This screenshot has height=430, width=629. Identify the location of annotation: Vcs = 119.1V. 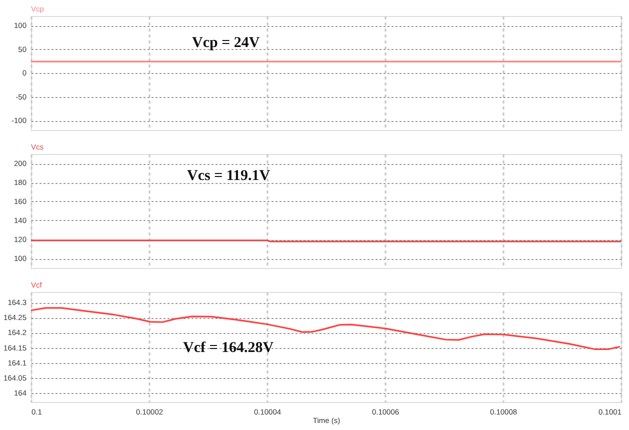
(228, 176).